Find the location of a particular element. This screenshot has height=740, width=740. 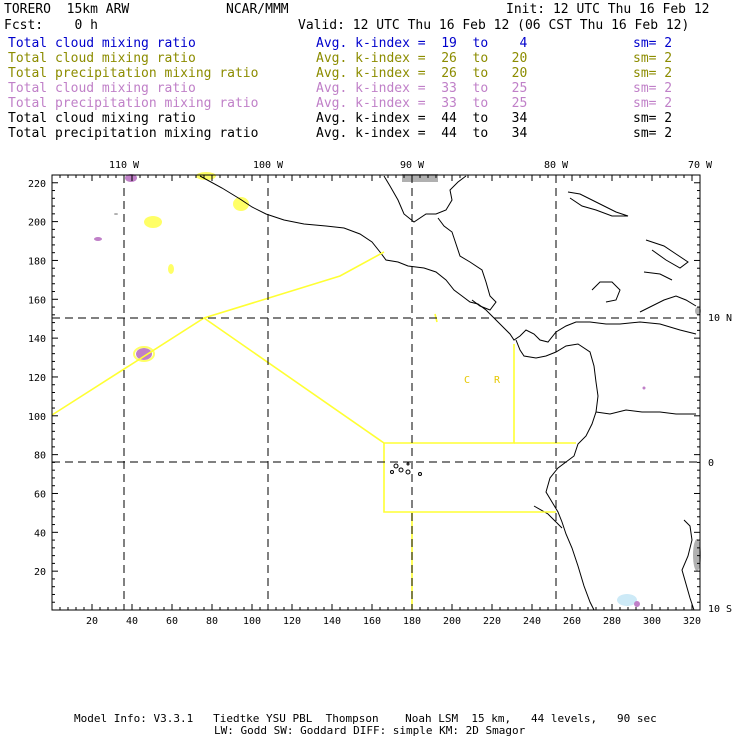

lat-label-10n: 10 N is located at coordinates (720, 318).